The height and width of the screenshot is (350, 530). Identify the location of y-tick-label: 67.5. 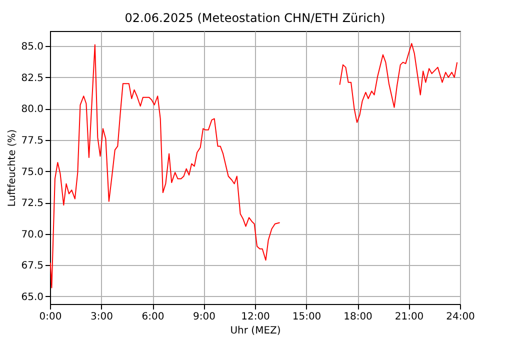
(32, 266).